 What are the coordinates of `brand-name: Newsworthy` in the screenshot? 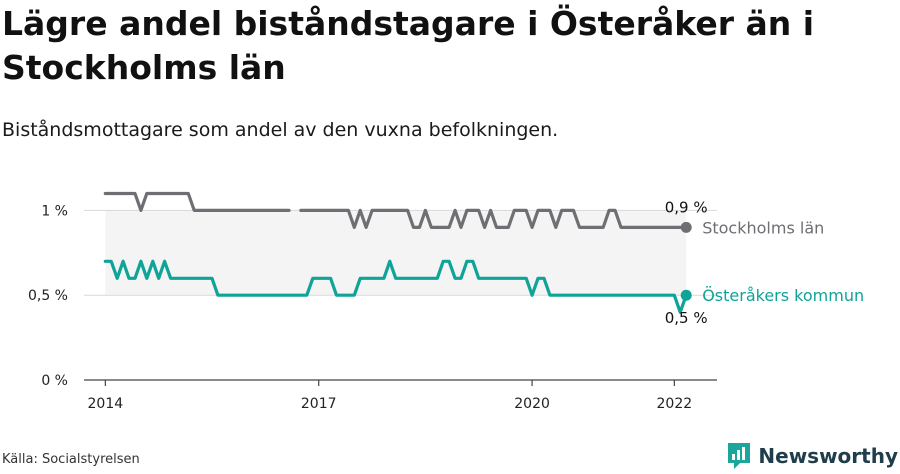 It's located at (828, 456).